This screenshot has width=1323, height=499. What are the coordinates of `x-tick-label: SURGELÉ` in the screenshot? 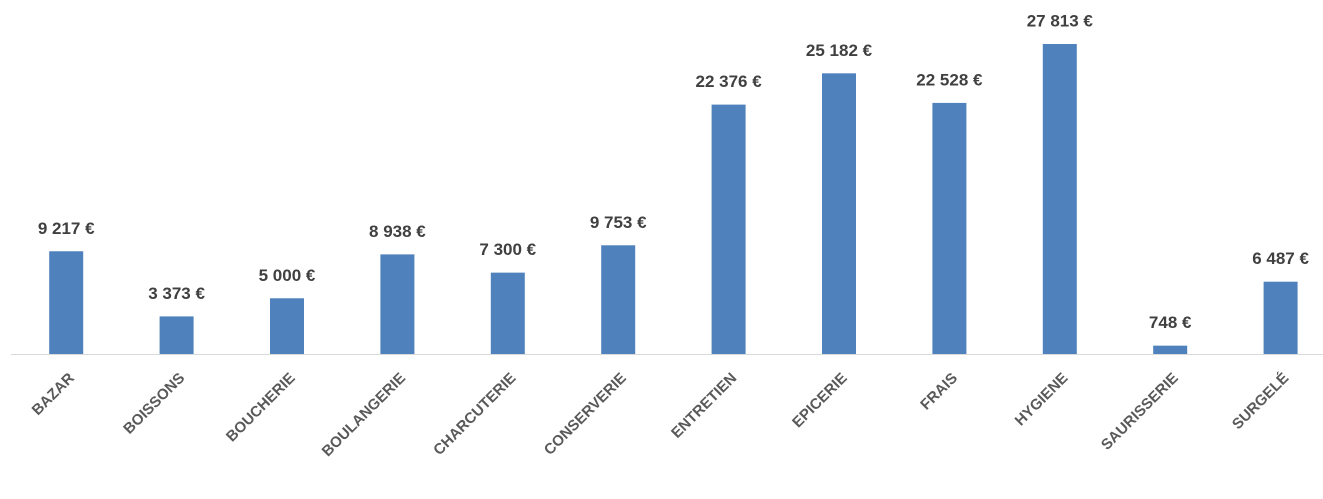 It's located at (1260, 401).